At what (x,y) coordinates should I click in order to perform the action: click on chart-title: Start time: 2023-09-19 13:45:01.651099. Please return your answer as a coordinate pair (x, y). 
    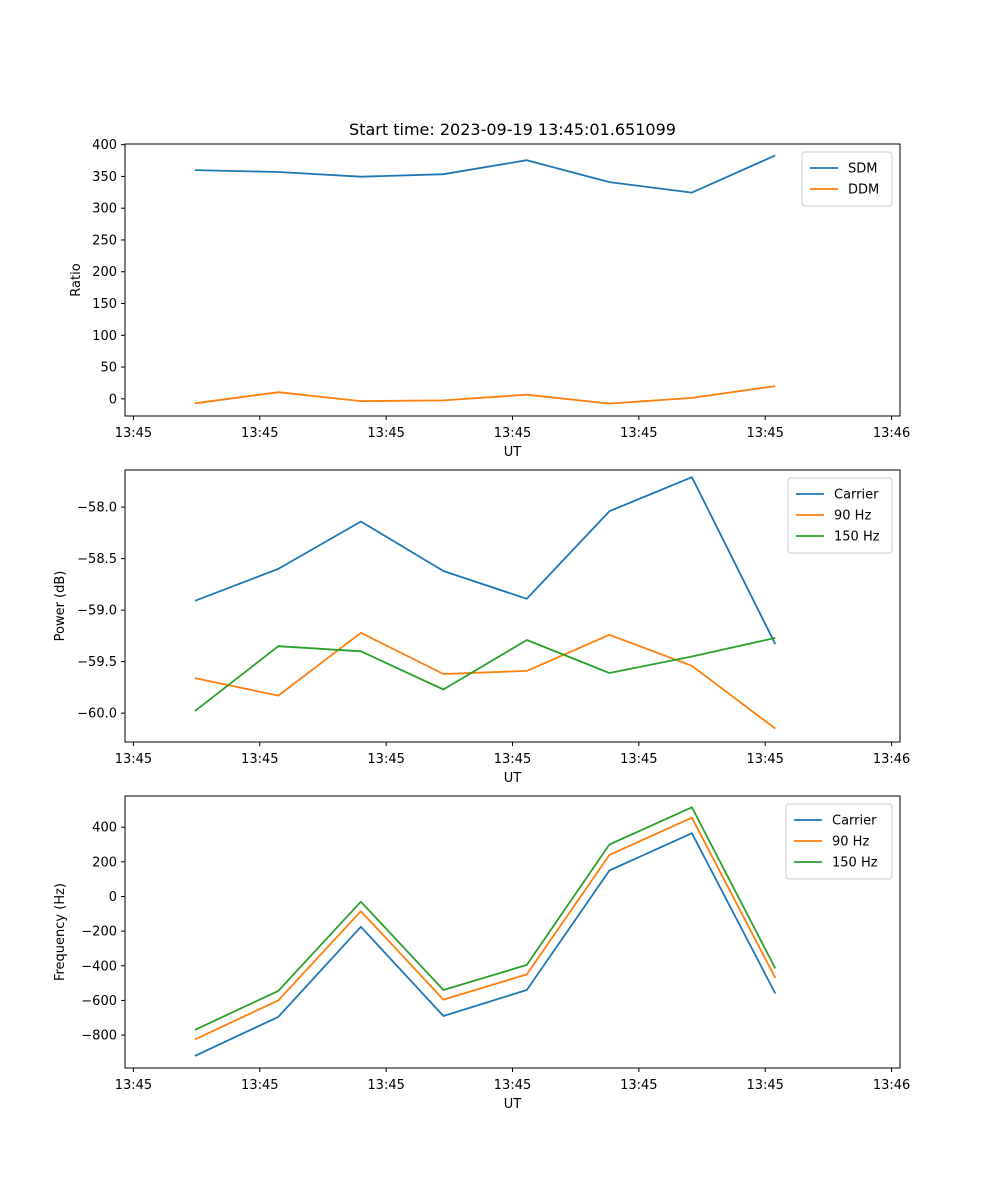
    Looking at the image, I should click on (512, 129).